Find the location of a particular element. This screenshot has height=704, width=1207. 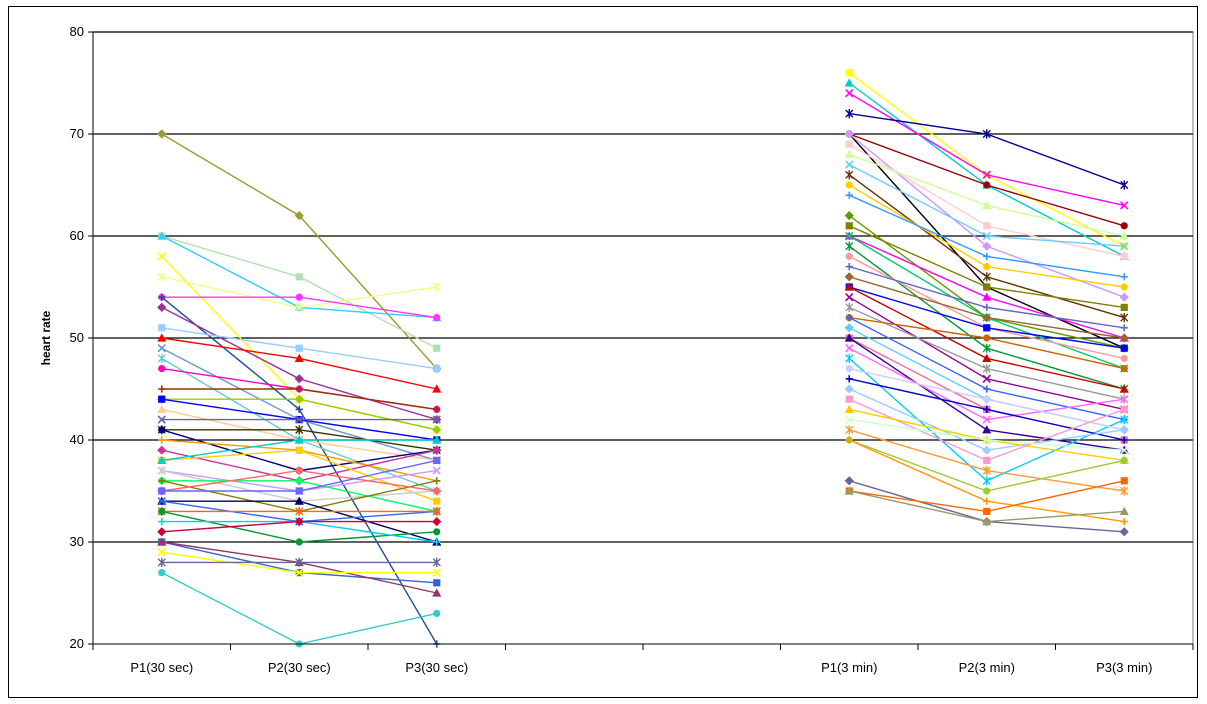

x-tick-label: P1(30 sec) is located at coordinates (161, 667).